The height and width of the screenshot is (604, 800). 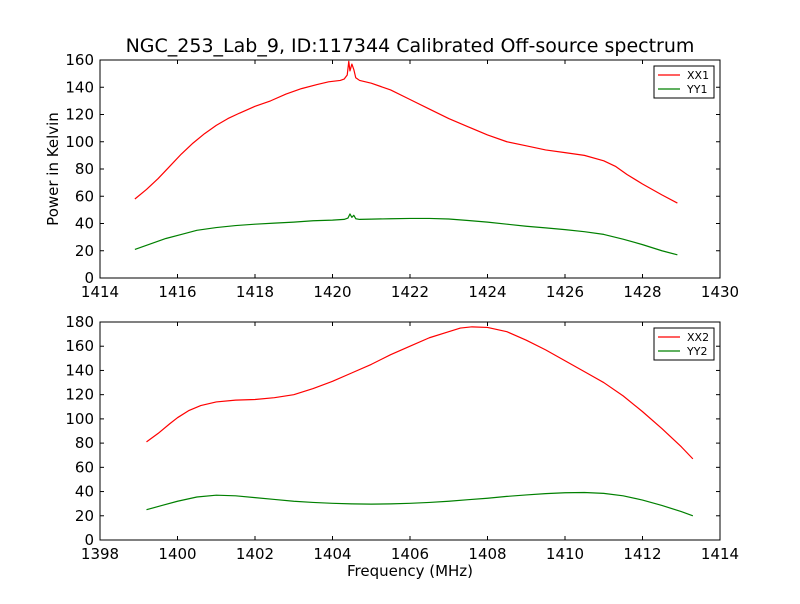 What do you see at coordinates (53, 169) in the screenshot?
I see `y-axis-title: Power in Kelvin` at bounding box center [53, 169].